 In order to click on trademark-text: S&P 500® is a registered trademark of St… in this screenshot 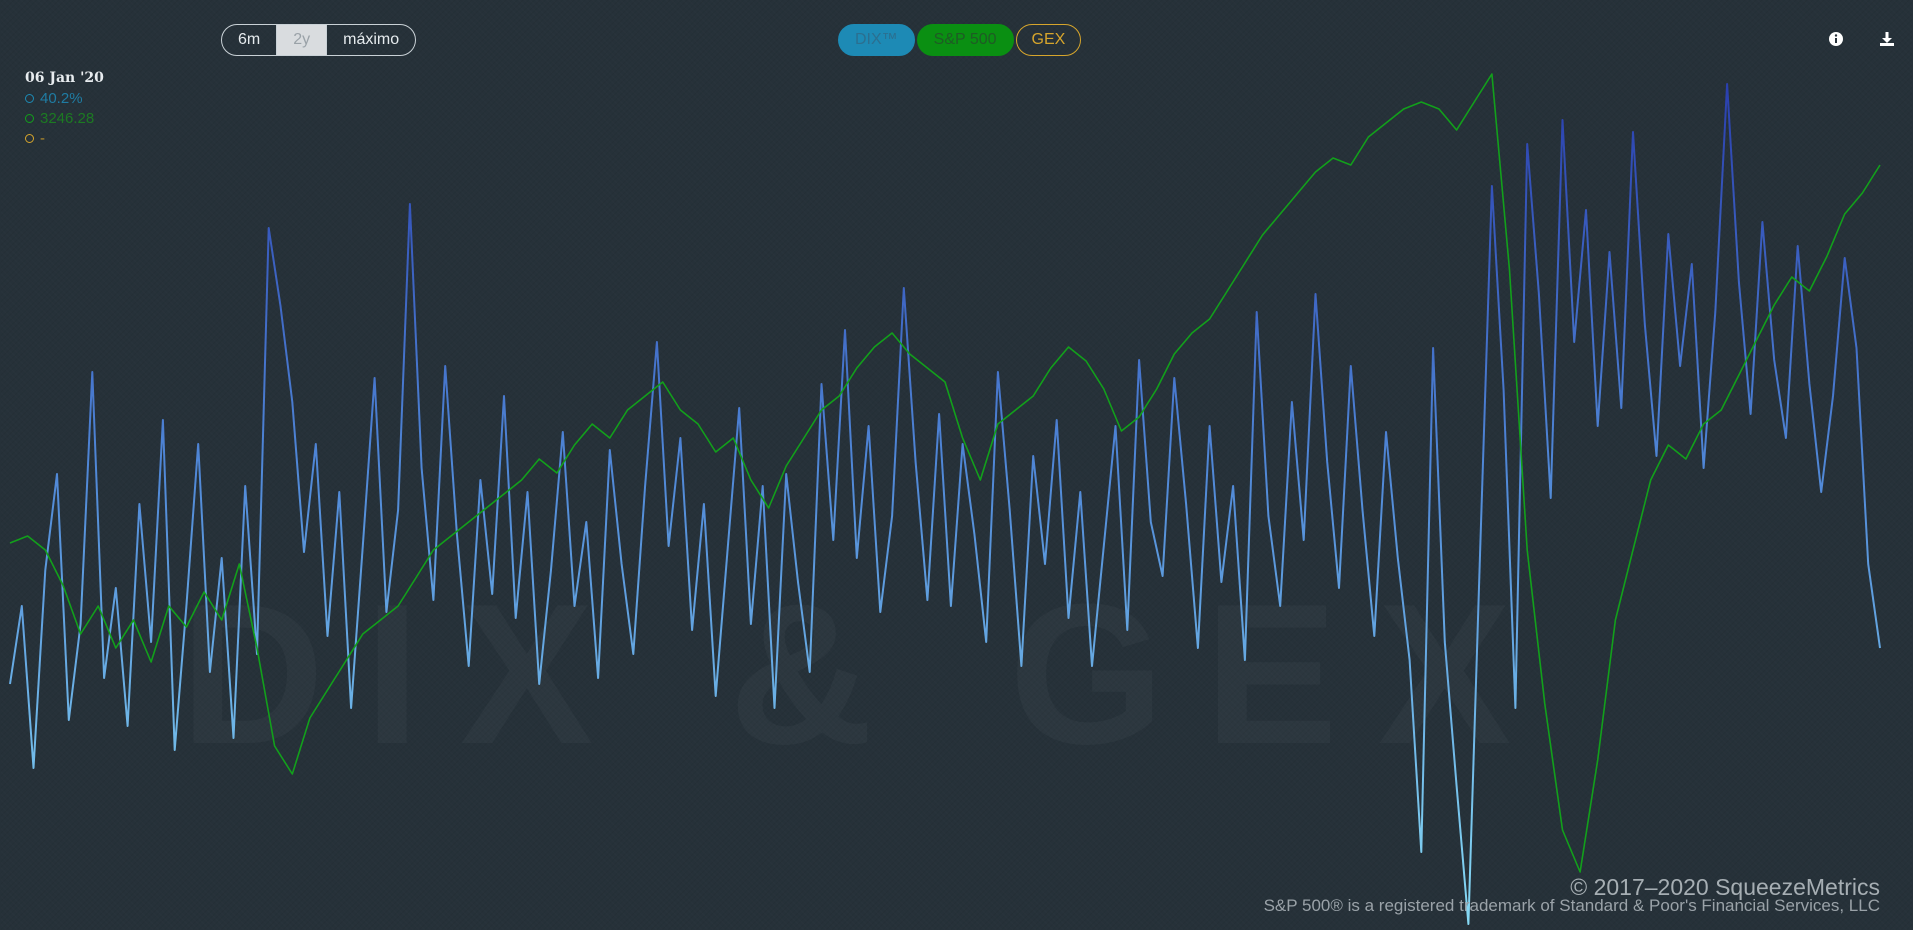, I will do `click(1571, 905)`.